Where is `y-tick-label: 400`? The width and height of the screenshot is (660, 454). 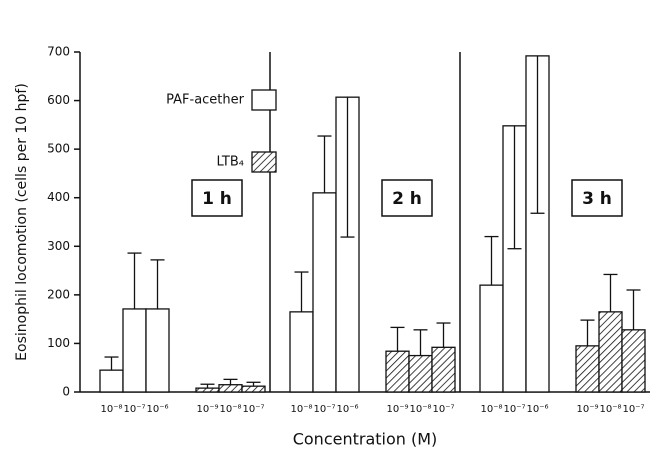
y-tick-label: 400 is located at coordinates (58, 197).